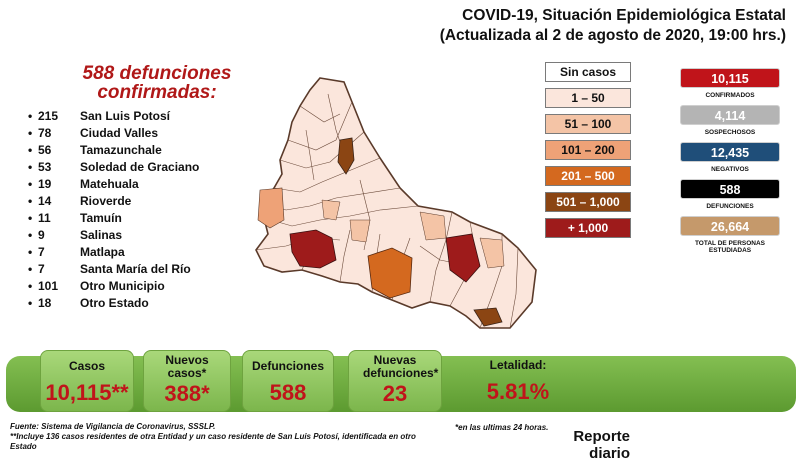  Describe the element at coordinates (588, 176) in the screenshot. I see `legend-item: 201 – 500` at that location.